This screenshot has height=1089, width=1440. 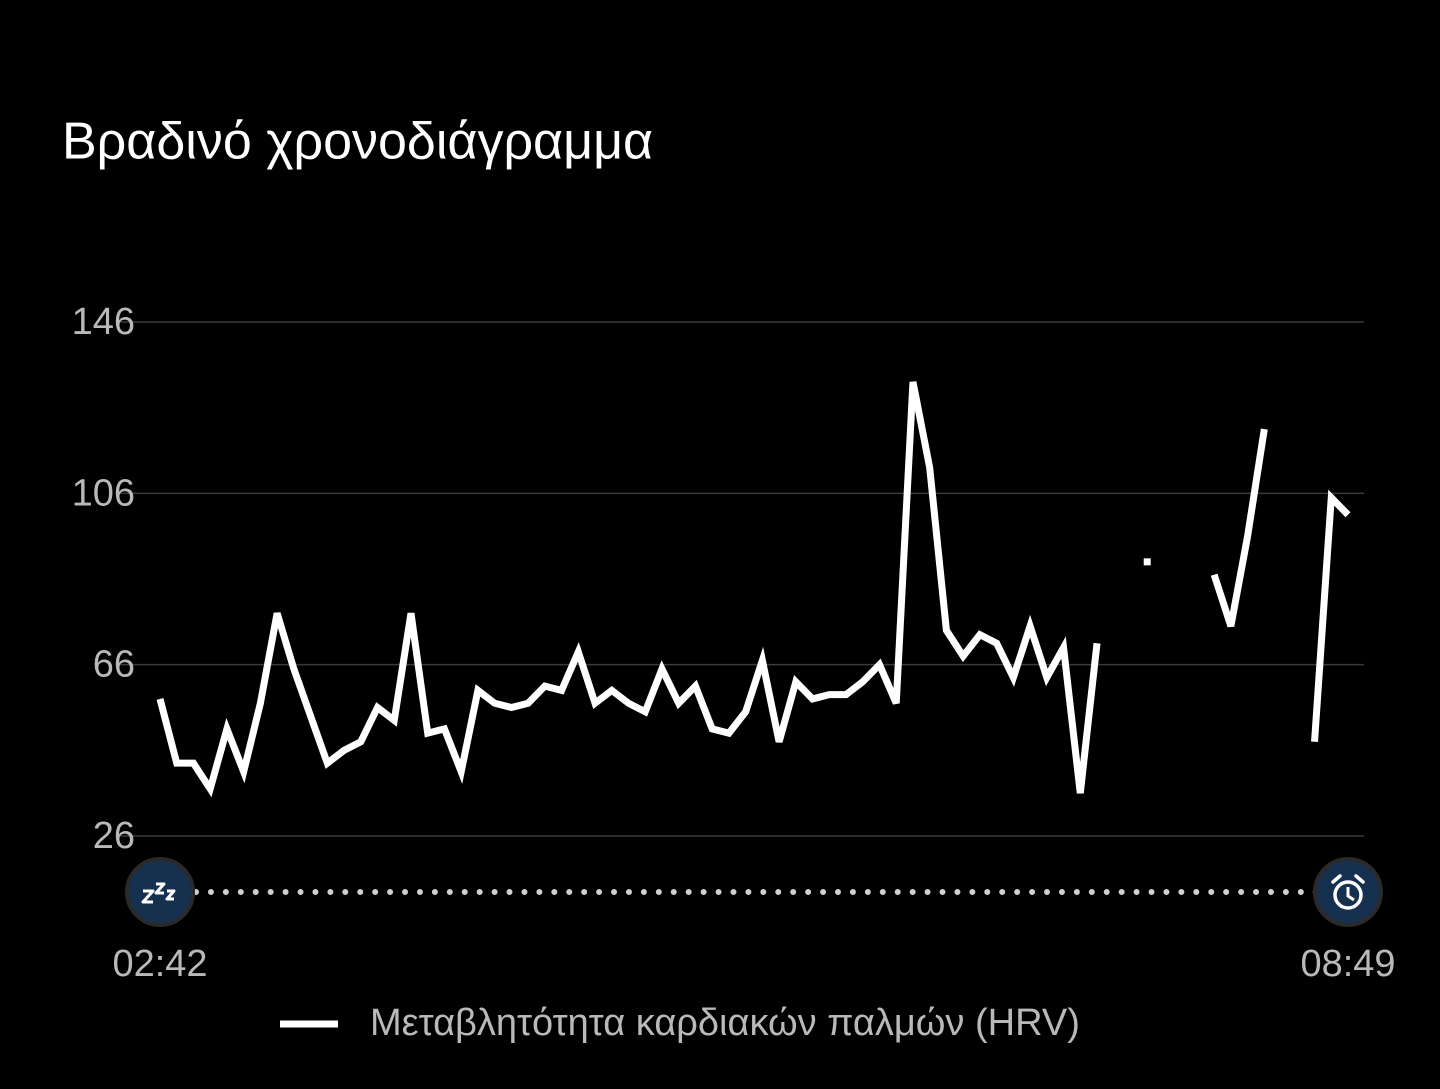 I want to click on y-tick-label: 26, so click(x=114, y=836).